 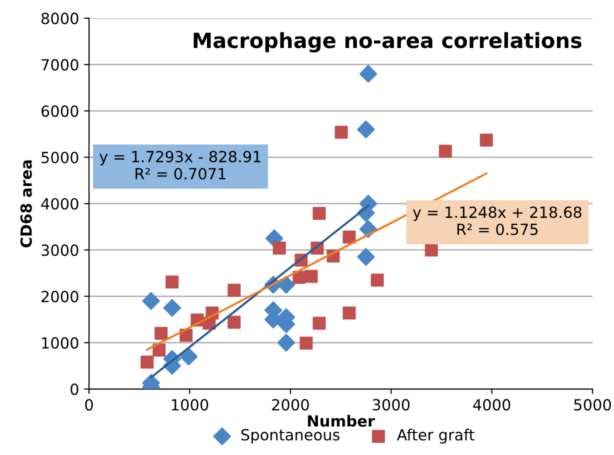 I want to click on y-tick-label: 1000, so click(x=60, y=343).